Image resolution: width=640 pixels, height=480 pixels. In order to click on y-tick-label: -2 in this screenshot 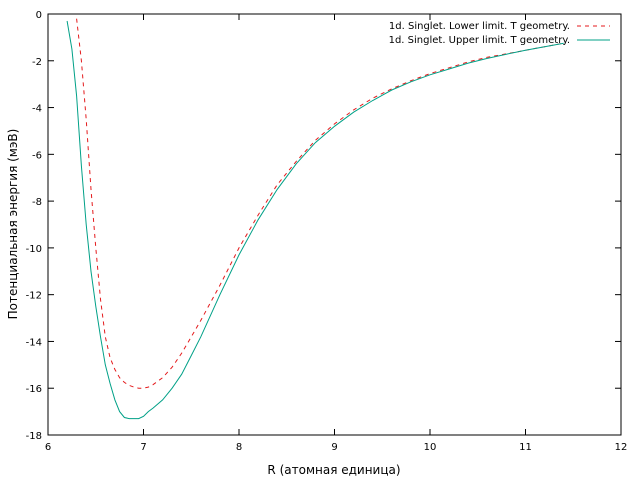, I will do `click(37, 62)`.